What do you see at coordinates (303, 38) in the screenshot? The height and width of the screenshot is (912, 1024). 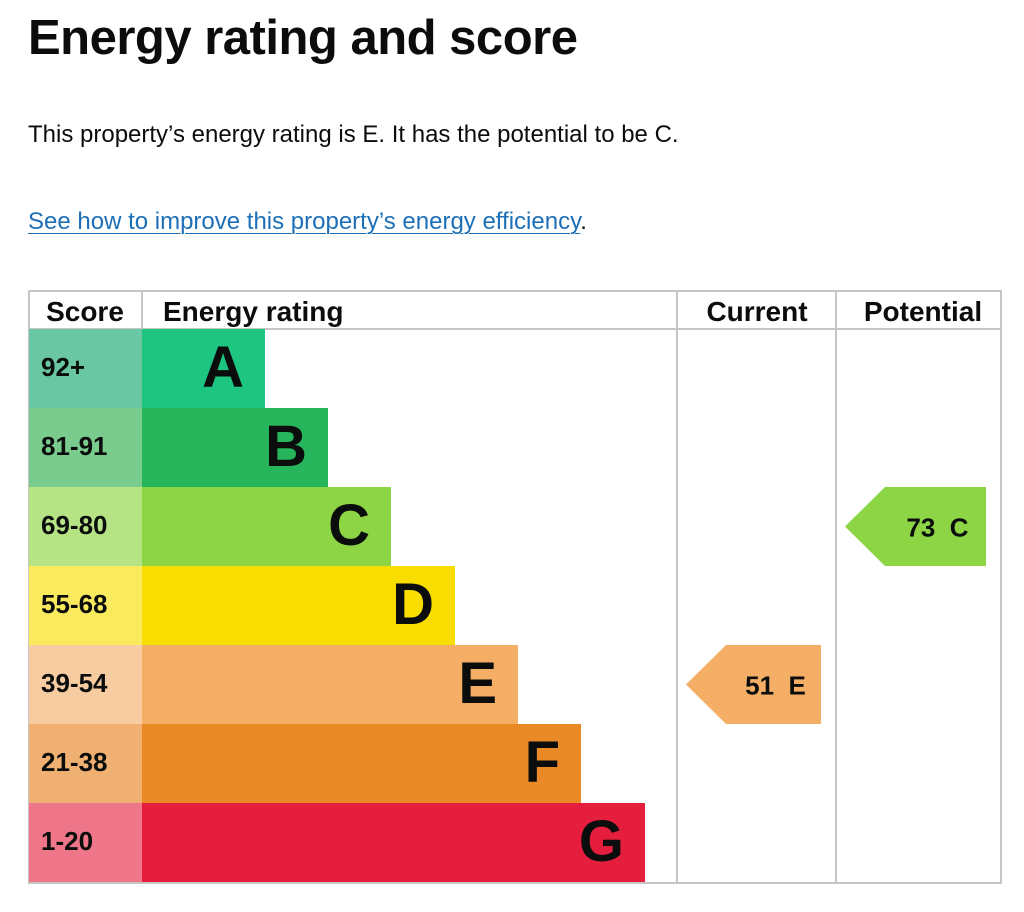 I see `page-title: Energy rating and score` at bounding box center [303, 38].